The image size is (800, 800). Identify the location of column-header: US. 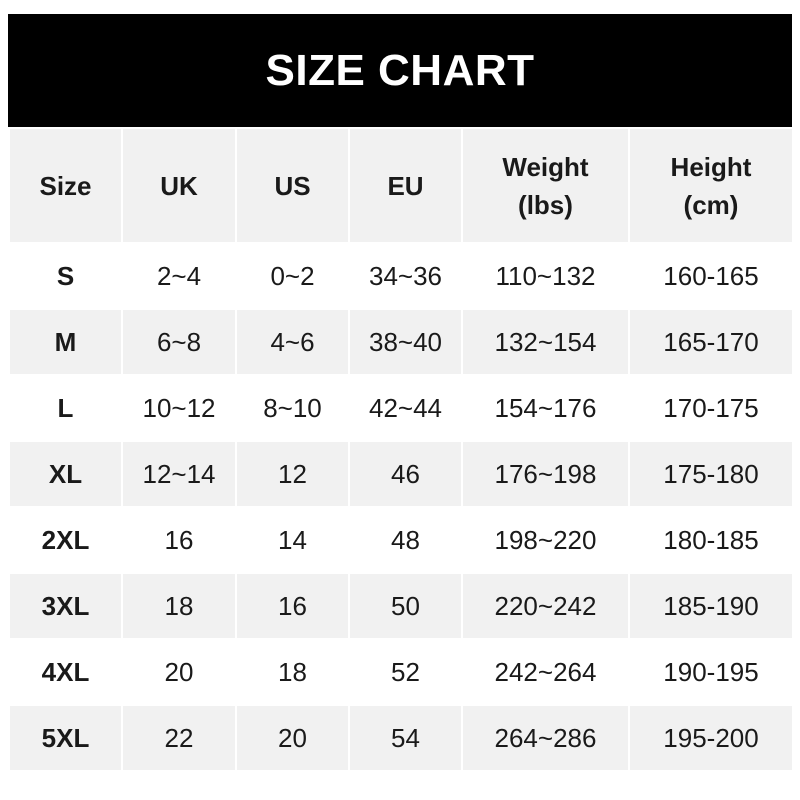
(292, 185).